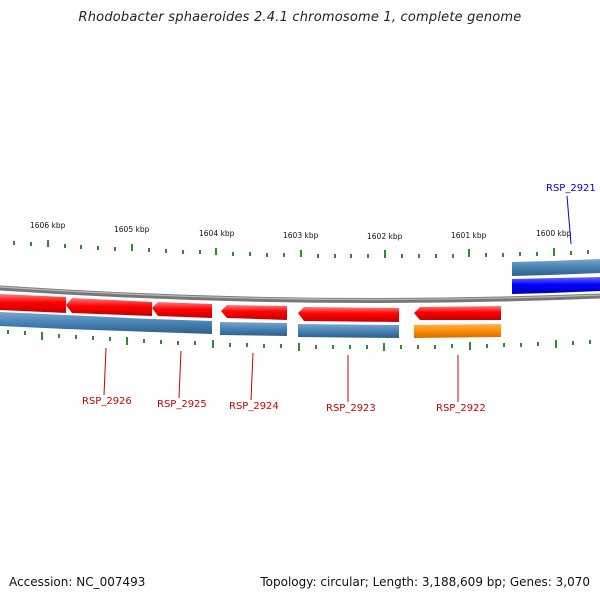 The image size is (600, 600). I want to click on kbp-label-1600: 1600 kbp, so click(554, 233).